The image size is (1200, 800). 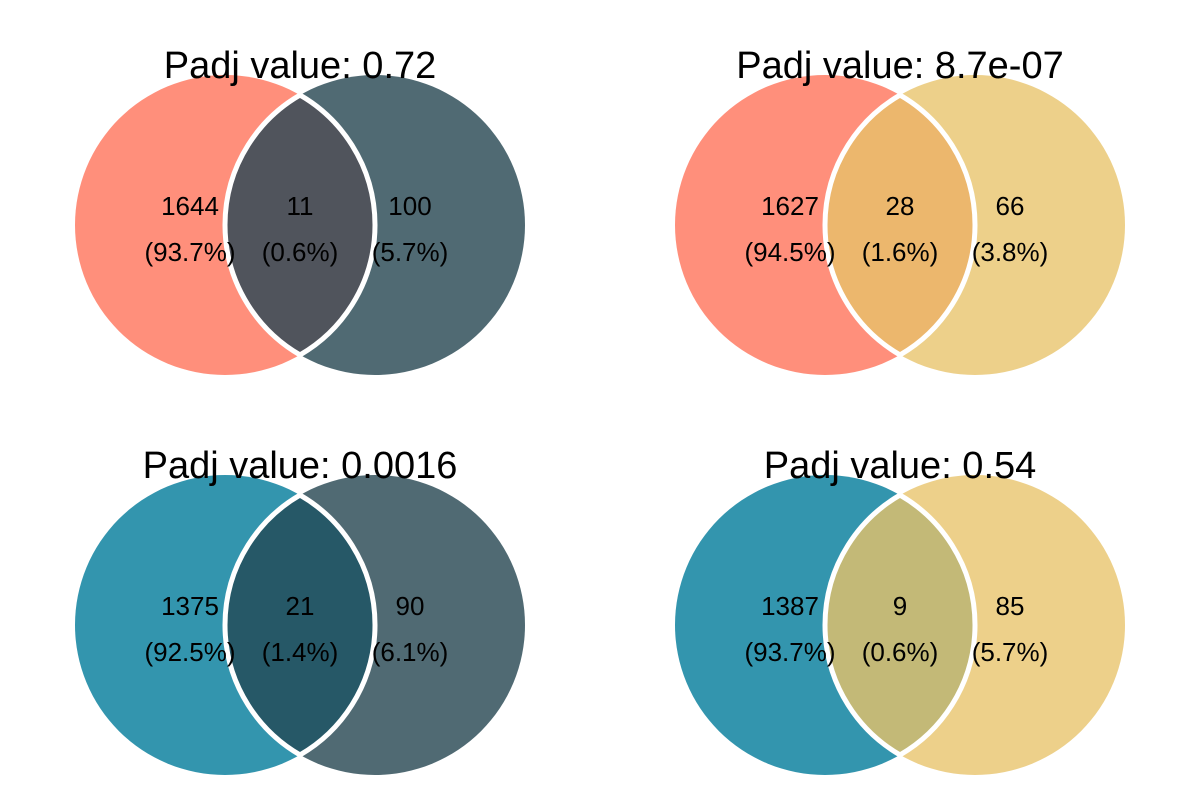 What do you see at coordinates (789, 252) in the screenshot?
I see `left-only-percent-label: (94.5%)` at bounding box center [789, 252].